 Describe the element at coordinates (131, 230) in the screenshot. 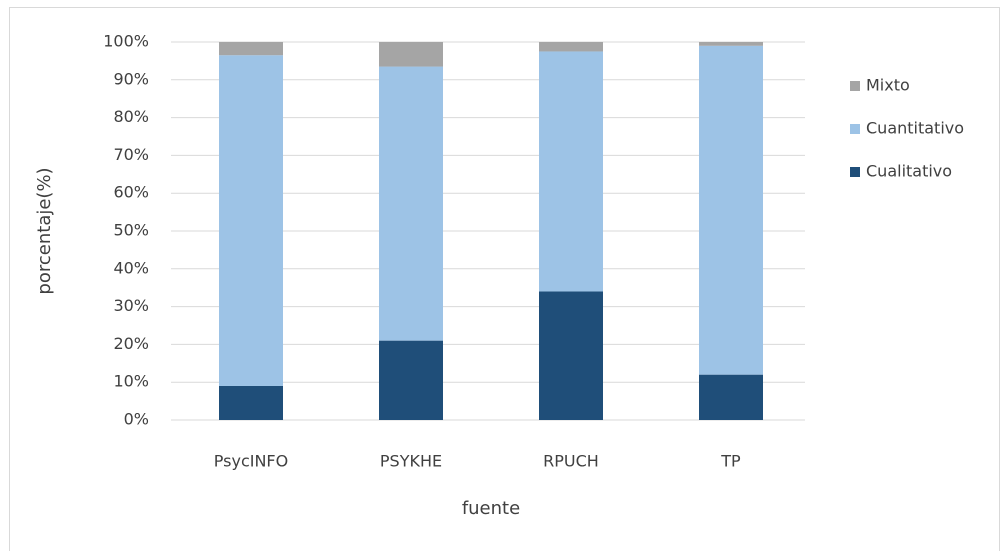

I see `y-tick-label: 50%` at that location.